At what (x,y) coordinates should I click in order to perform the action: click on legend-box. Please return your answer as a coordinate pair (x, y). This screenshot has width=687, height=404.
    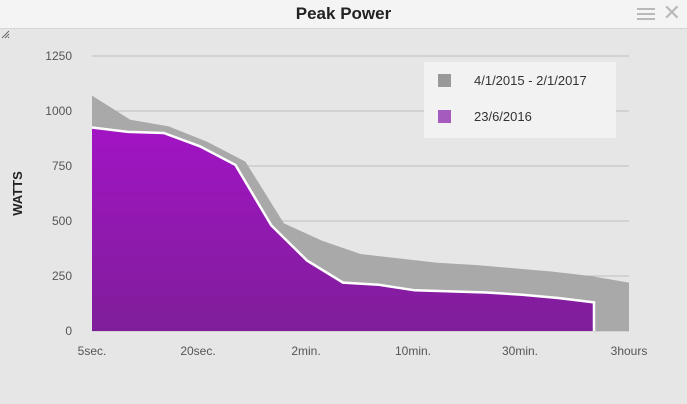
    Looking at the image, I should click on (520, 100).